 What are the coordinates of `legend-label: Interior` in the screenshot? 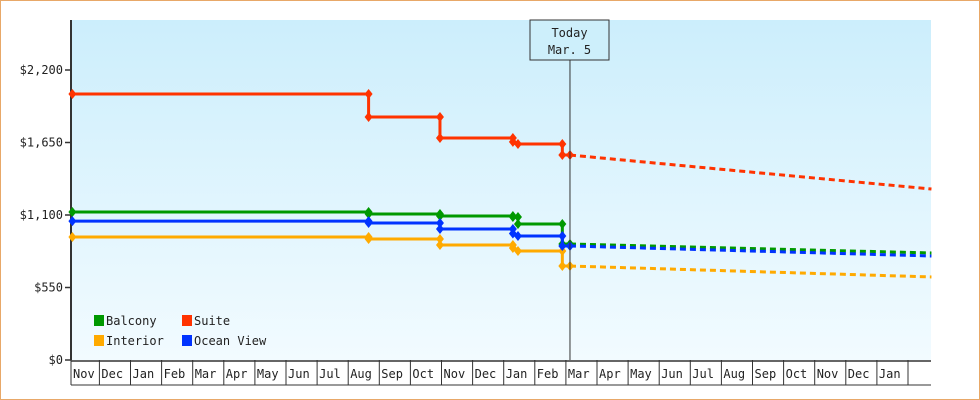 It's located at (135, 341).